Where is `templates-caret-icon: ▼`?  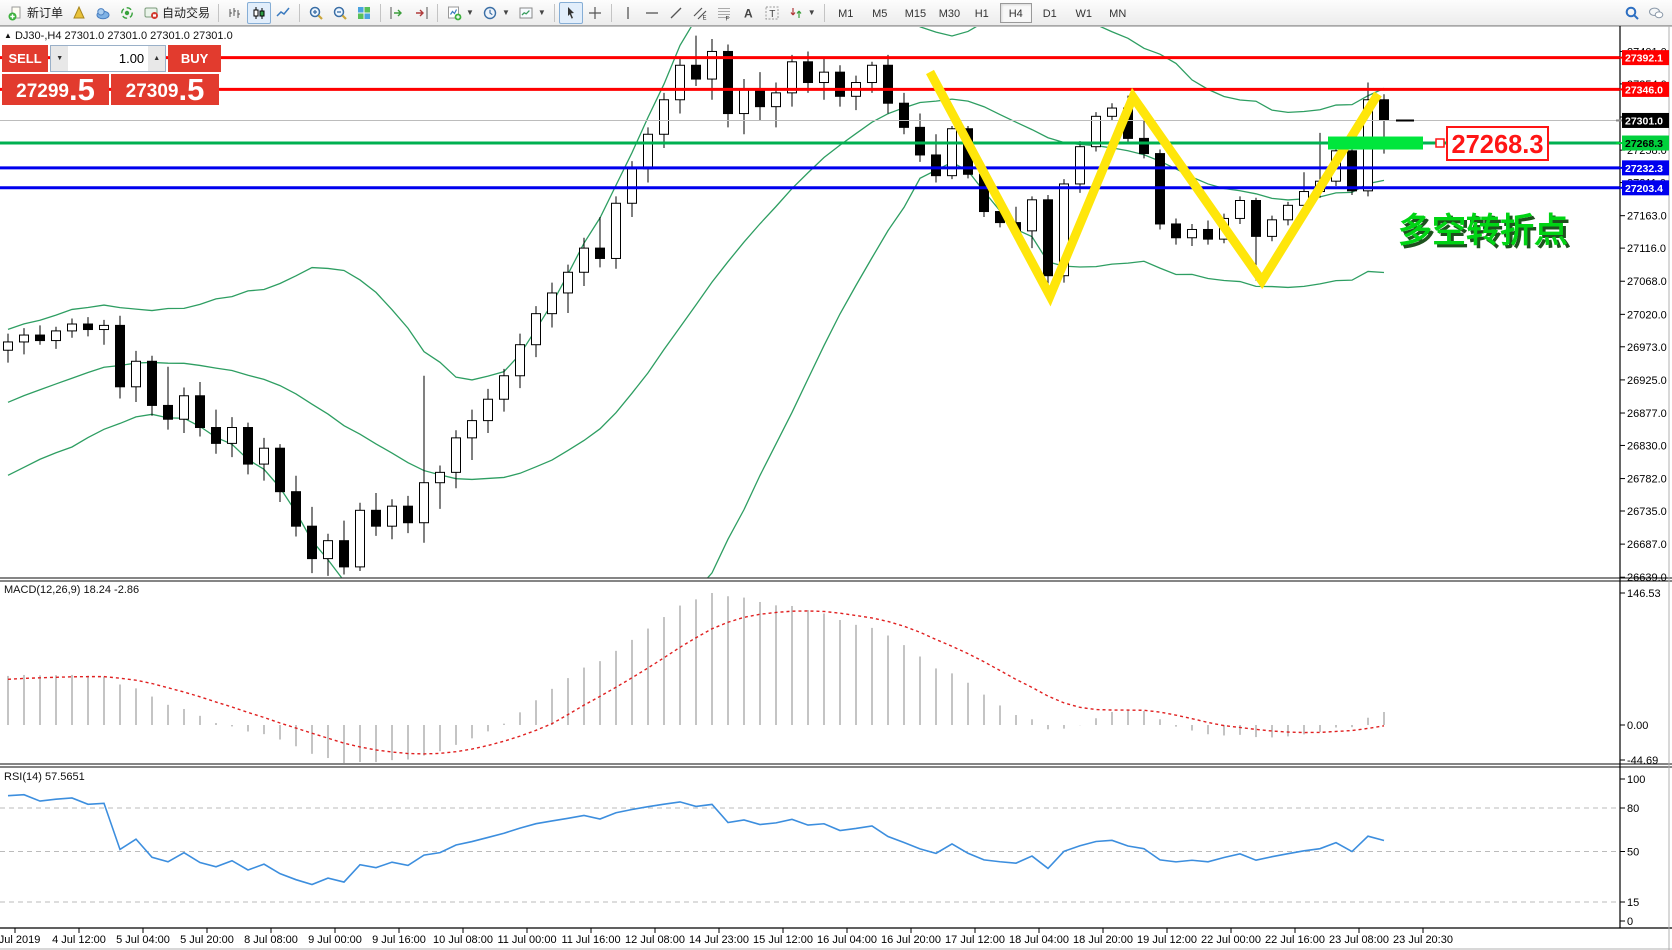
templates-caret-icon: ▼ is located at coordinates (541, 12).